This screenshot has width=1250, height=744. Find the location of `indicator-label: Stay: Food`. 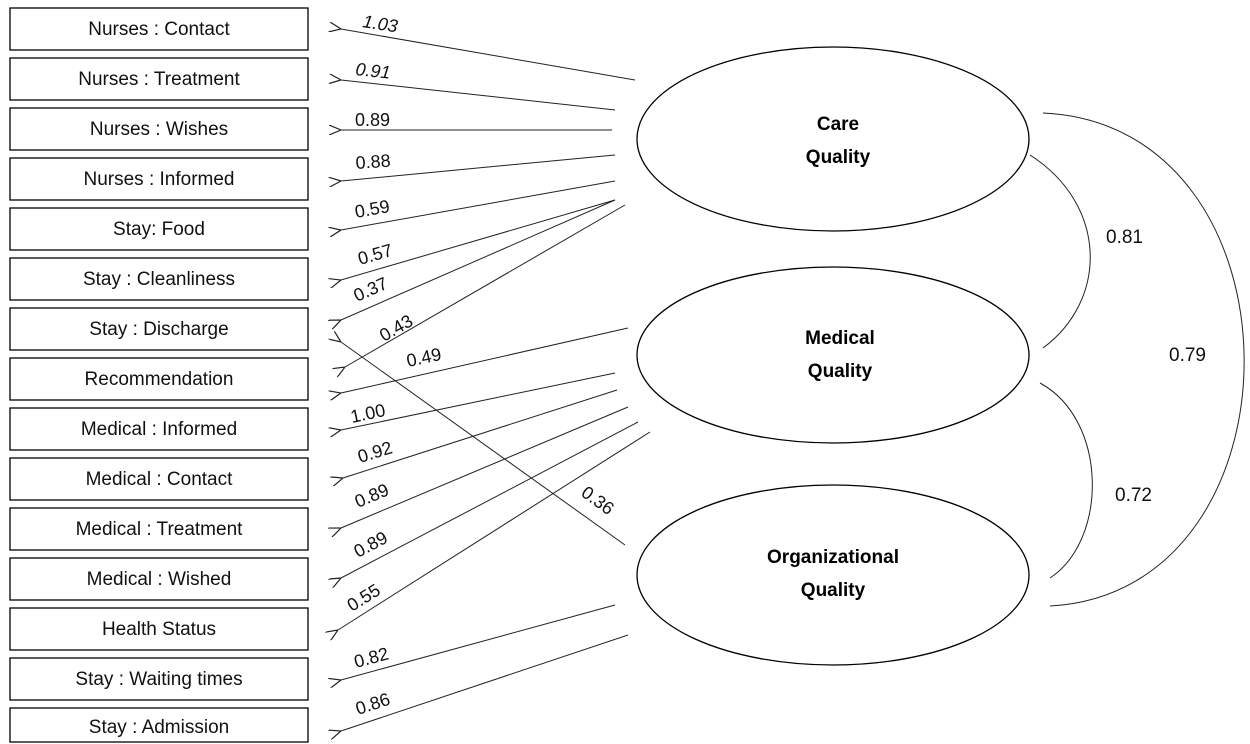

indicator-label: Stay: Food is located at coordinates (159, 229).